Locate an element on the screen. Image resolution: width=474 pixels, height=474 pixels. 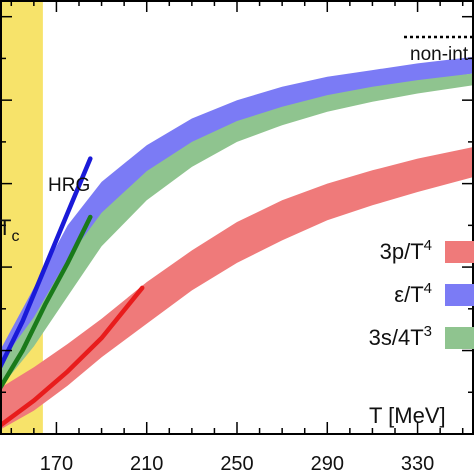
tc-subscript: c is located at coordinates (15, 236).